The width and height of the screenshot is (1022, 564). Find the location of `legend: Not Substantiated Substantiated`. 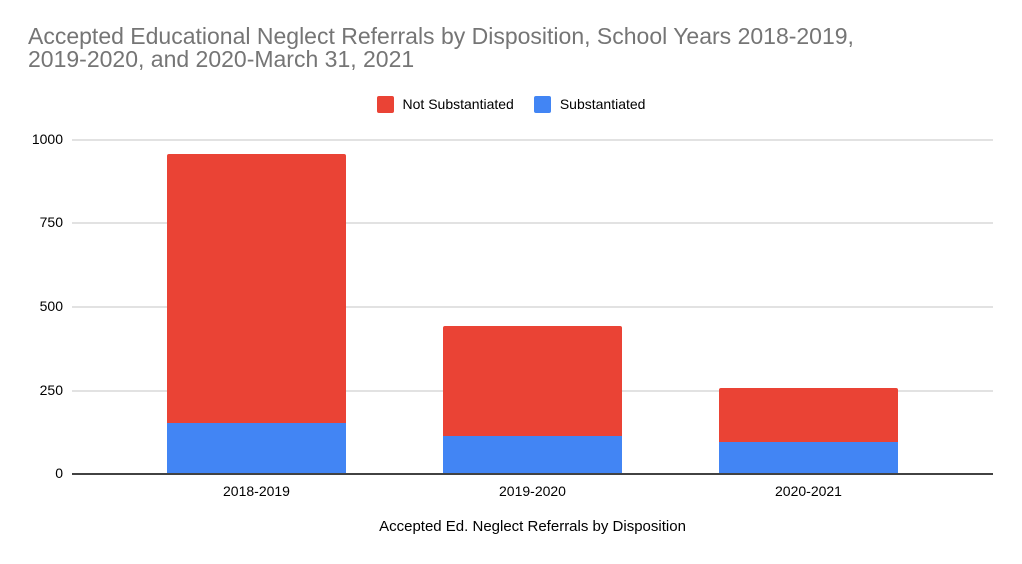

legend: Not Substantiated Substantiated is located at coordinates (511, 104).